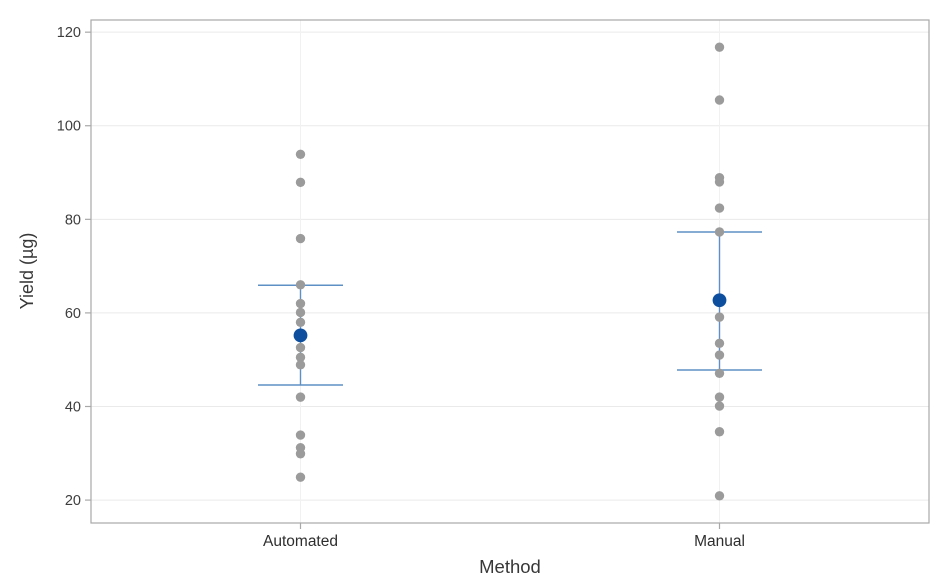 Image resolution: width=950 pixels, height=585 pixels. Describe the element at coordinates (69, 127) in the screenshot. I see `y-tick-label: 100` at that location.